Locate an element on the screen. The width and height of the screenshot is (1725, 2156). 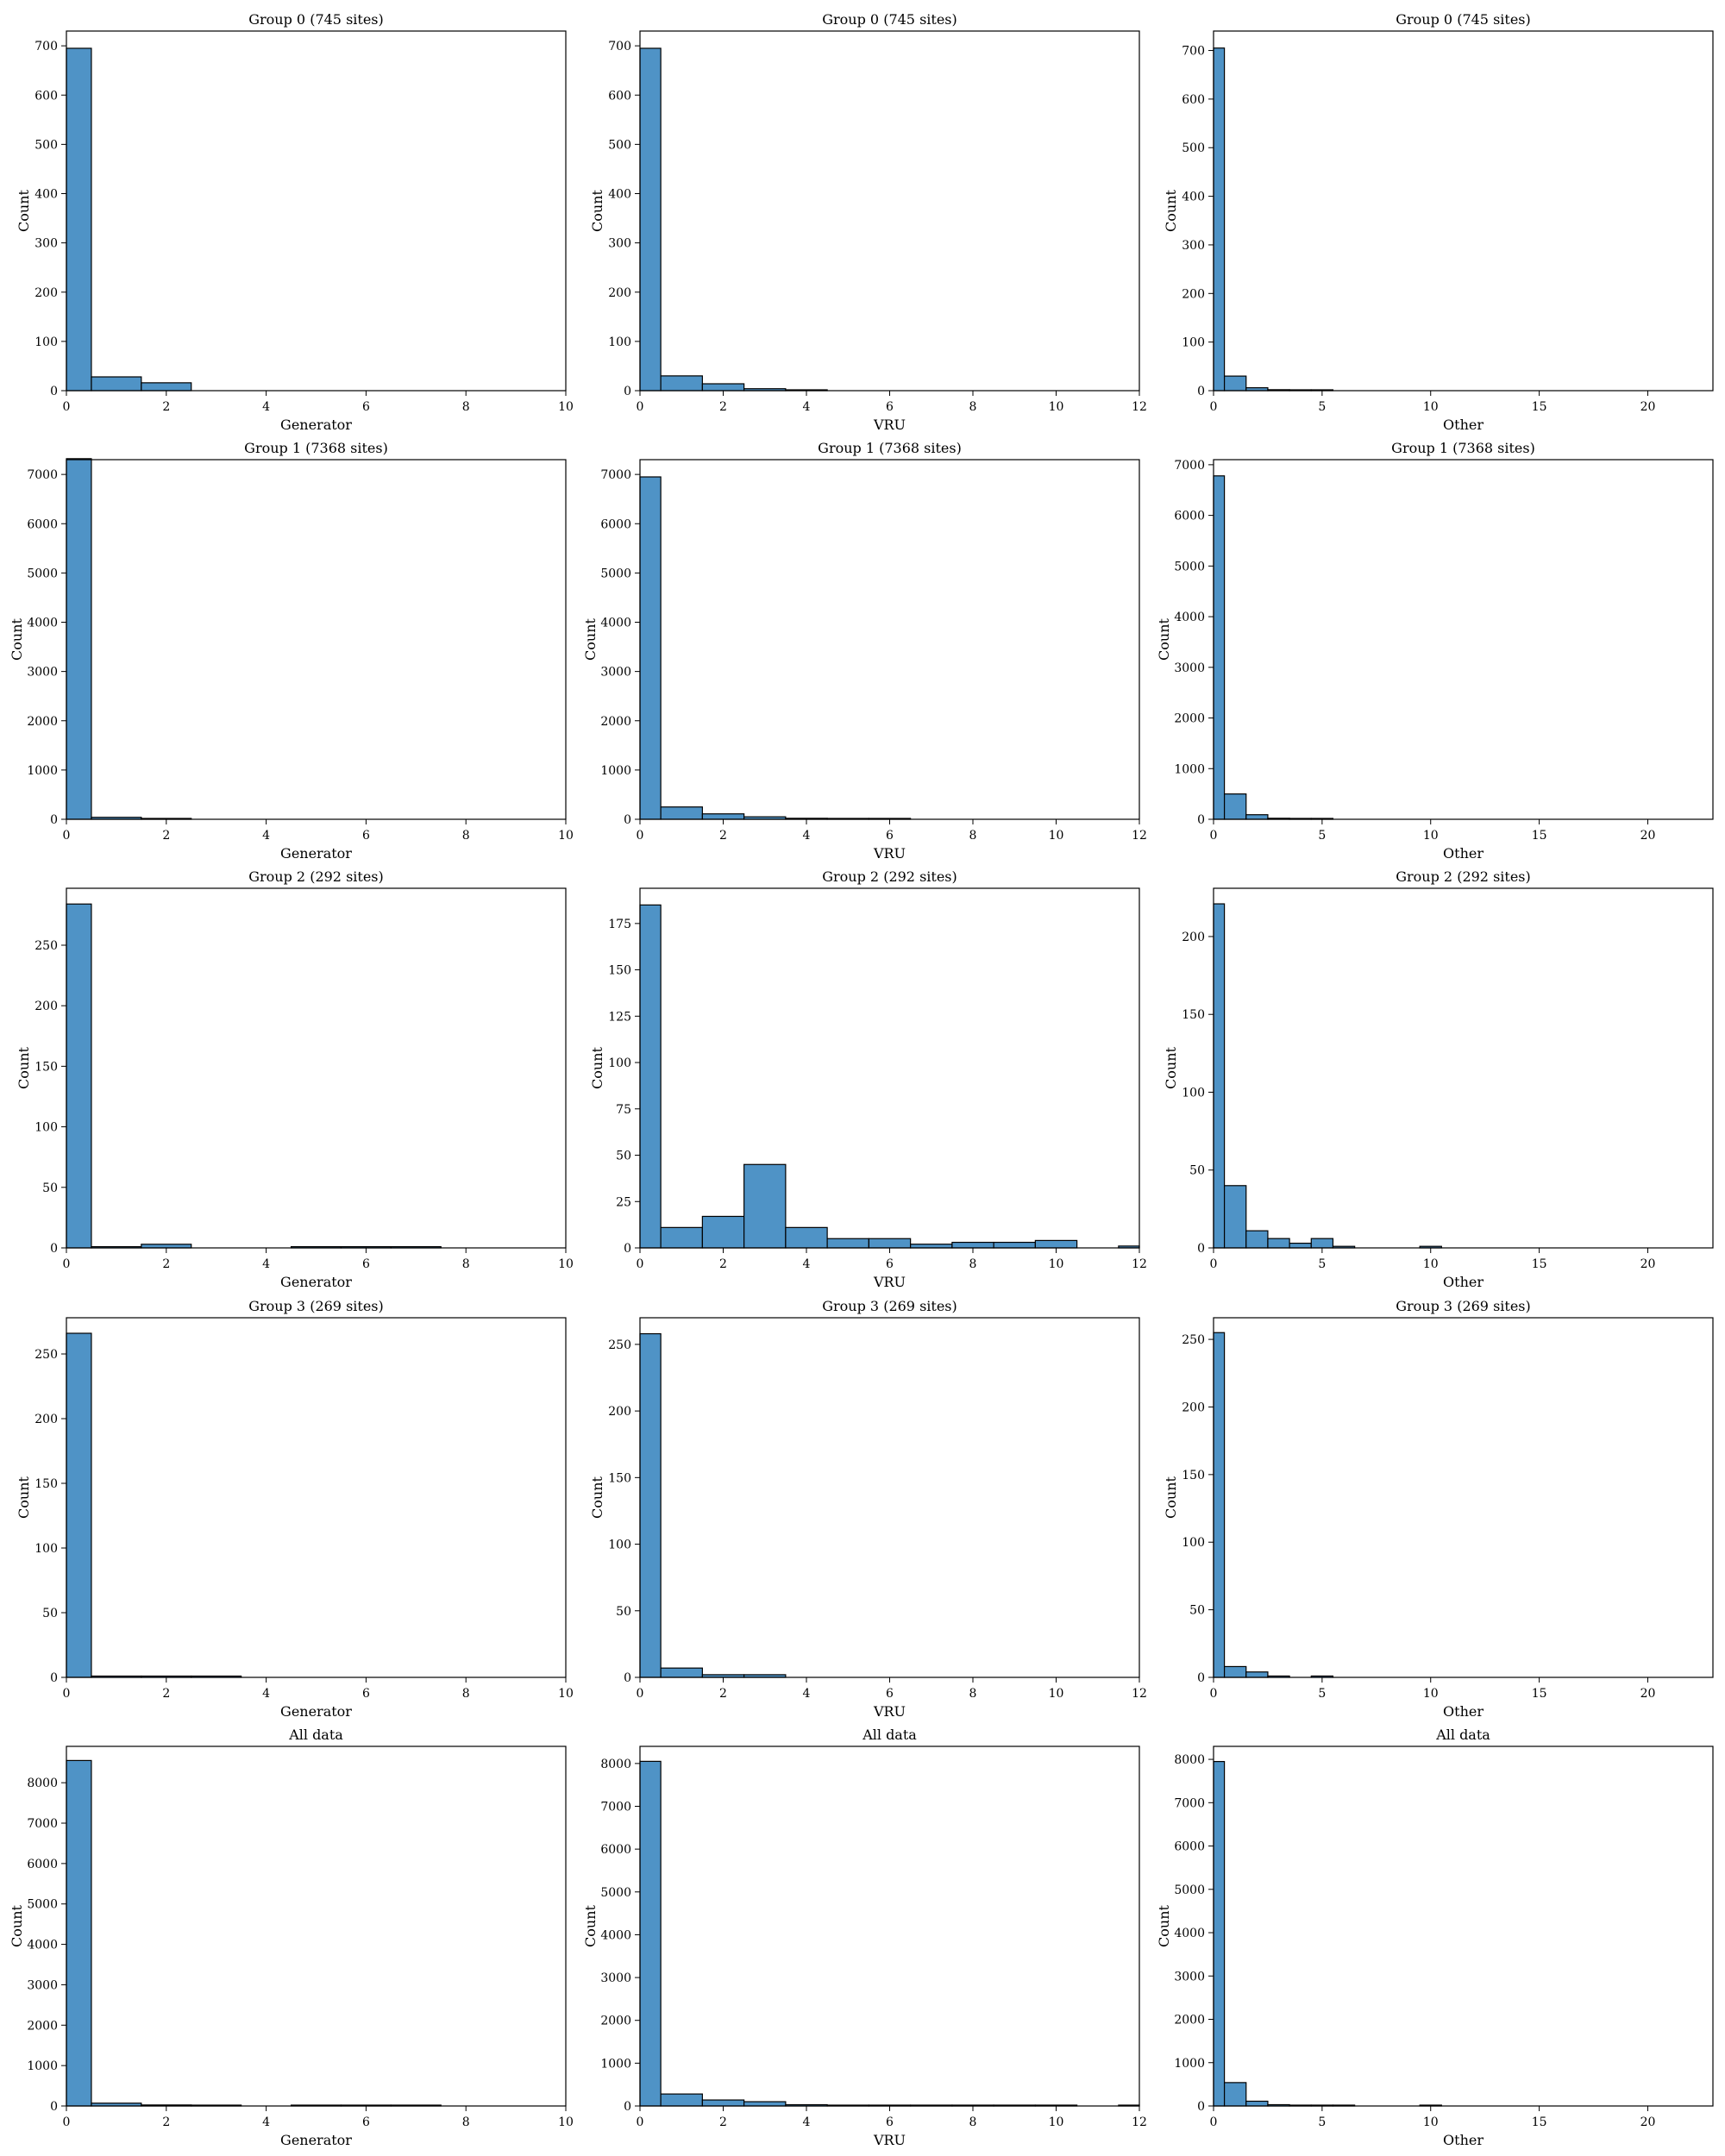
x-tick-label: 15 is located at coordinates (1540, 1264).